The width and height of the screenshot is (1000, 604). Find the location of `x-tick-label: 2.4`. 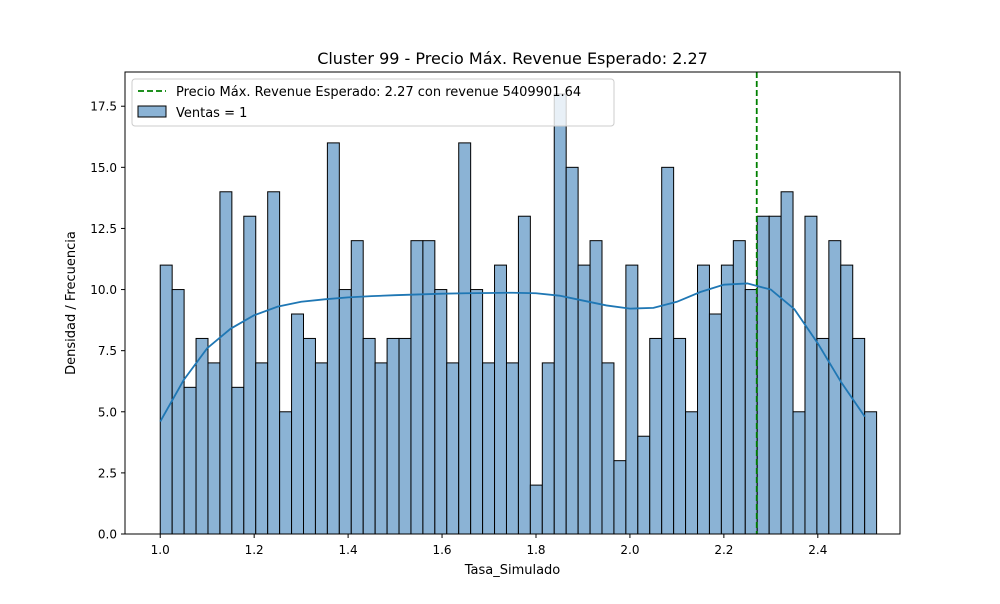

x-tick-label: 2.4 is located at coordinates (817, 550).